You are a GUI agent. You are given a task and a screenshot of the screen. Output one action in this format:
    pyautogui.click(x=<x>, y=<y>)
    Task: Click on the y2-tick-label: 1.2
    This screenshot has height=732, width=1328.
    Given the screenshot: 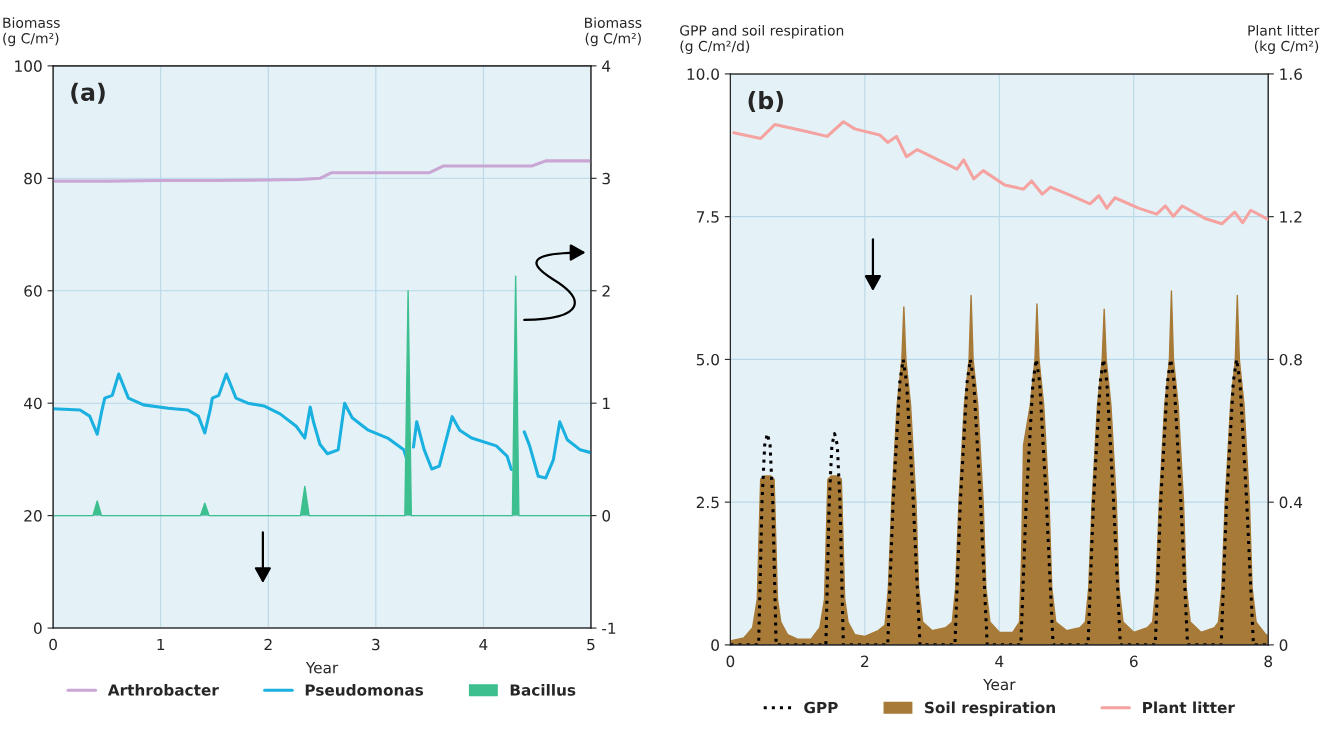 What is the action you would take?
    pyautogui.click(x=1291, y=217)
    